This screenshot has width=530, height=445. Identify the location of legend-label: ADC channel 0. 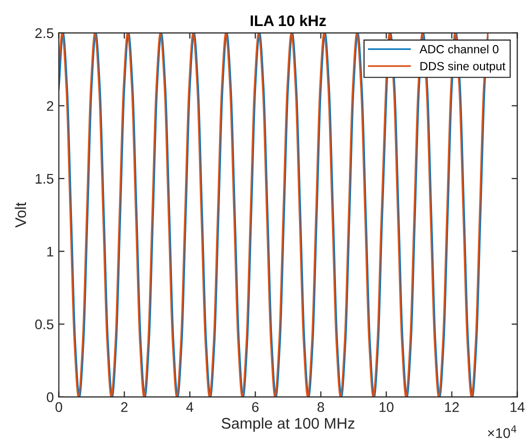
(459, 49).